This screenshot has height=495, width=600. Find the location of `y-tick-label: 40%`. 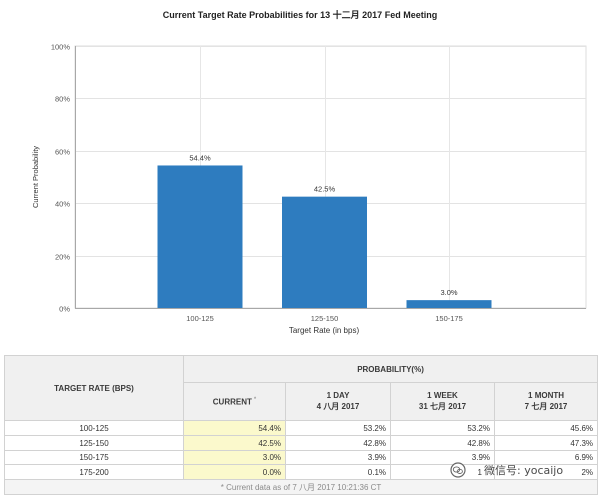

y-tick-label: 40% is located at coordinates (62, 204).